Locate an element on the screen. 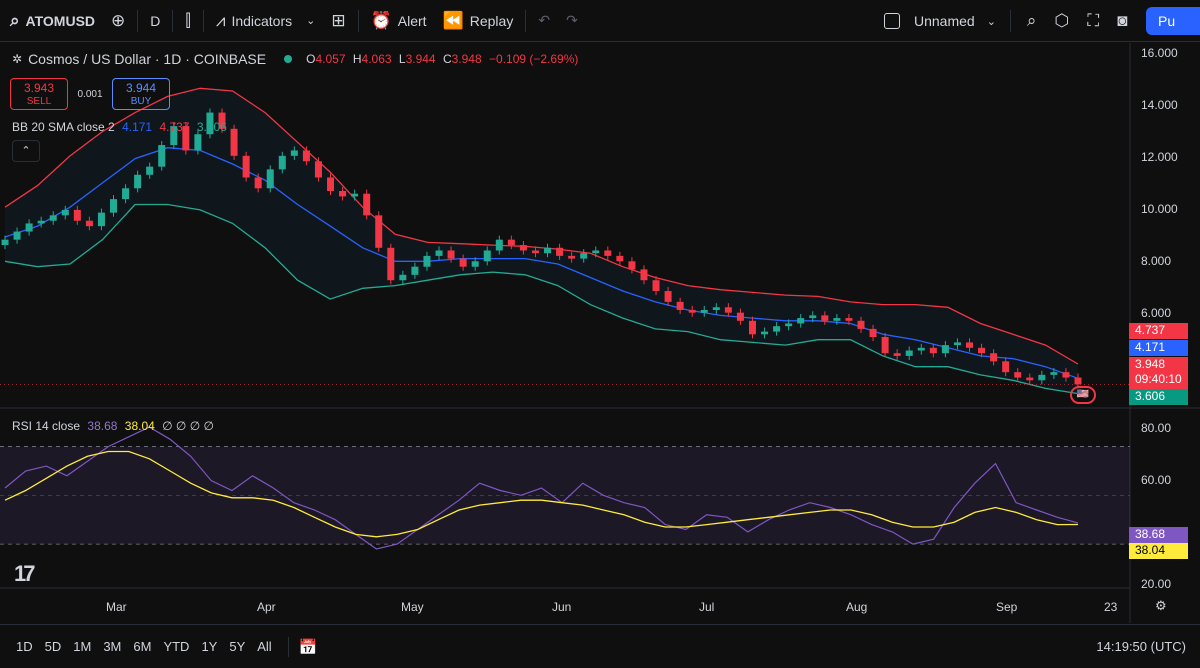 The image size is (1200, 668). templates-button: ⊞ is located at coordinates (338, 21).